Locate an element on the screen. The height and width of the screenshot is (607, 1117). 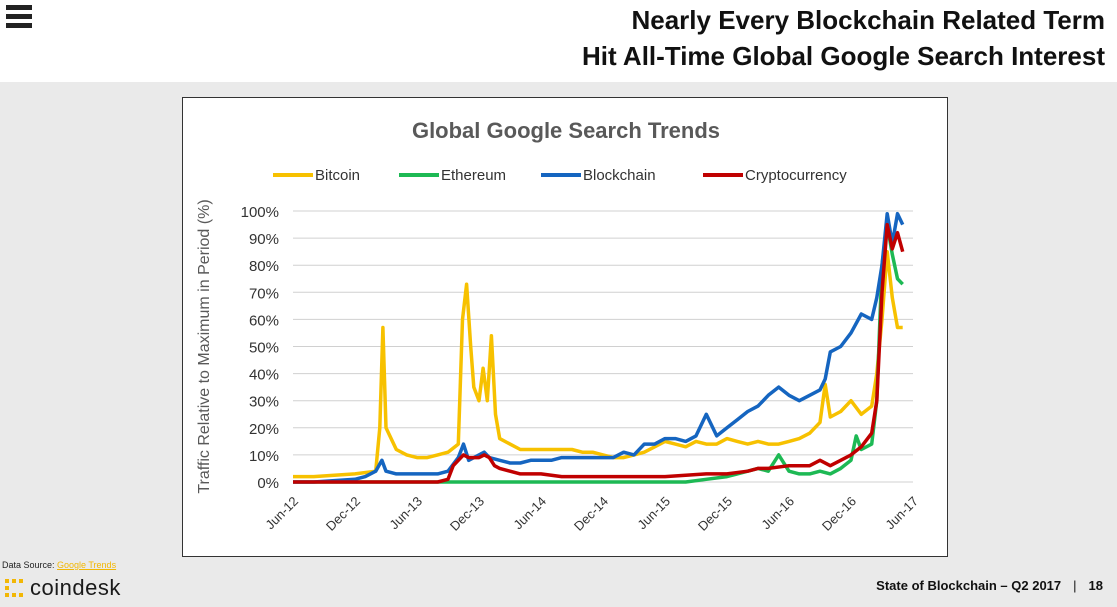
coindesk-logo-icon is located at coordinates (14, 588).